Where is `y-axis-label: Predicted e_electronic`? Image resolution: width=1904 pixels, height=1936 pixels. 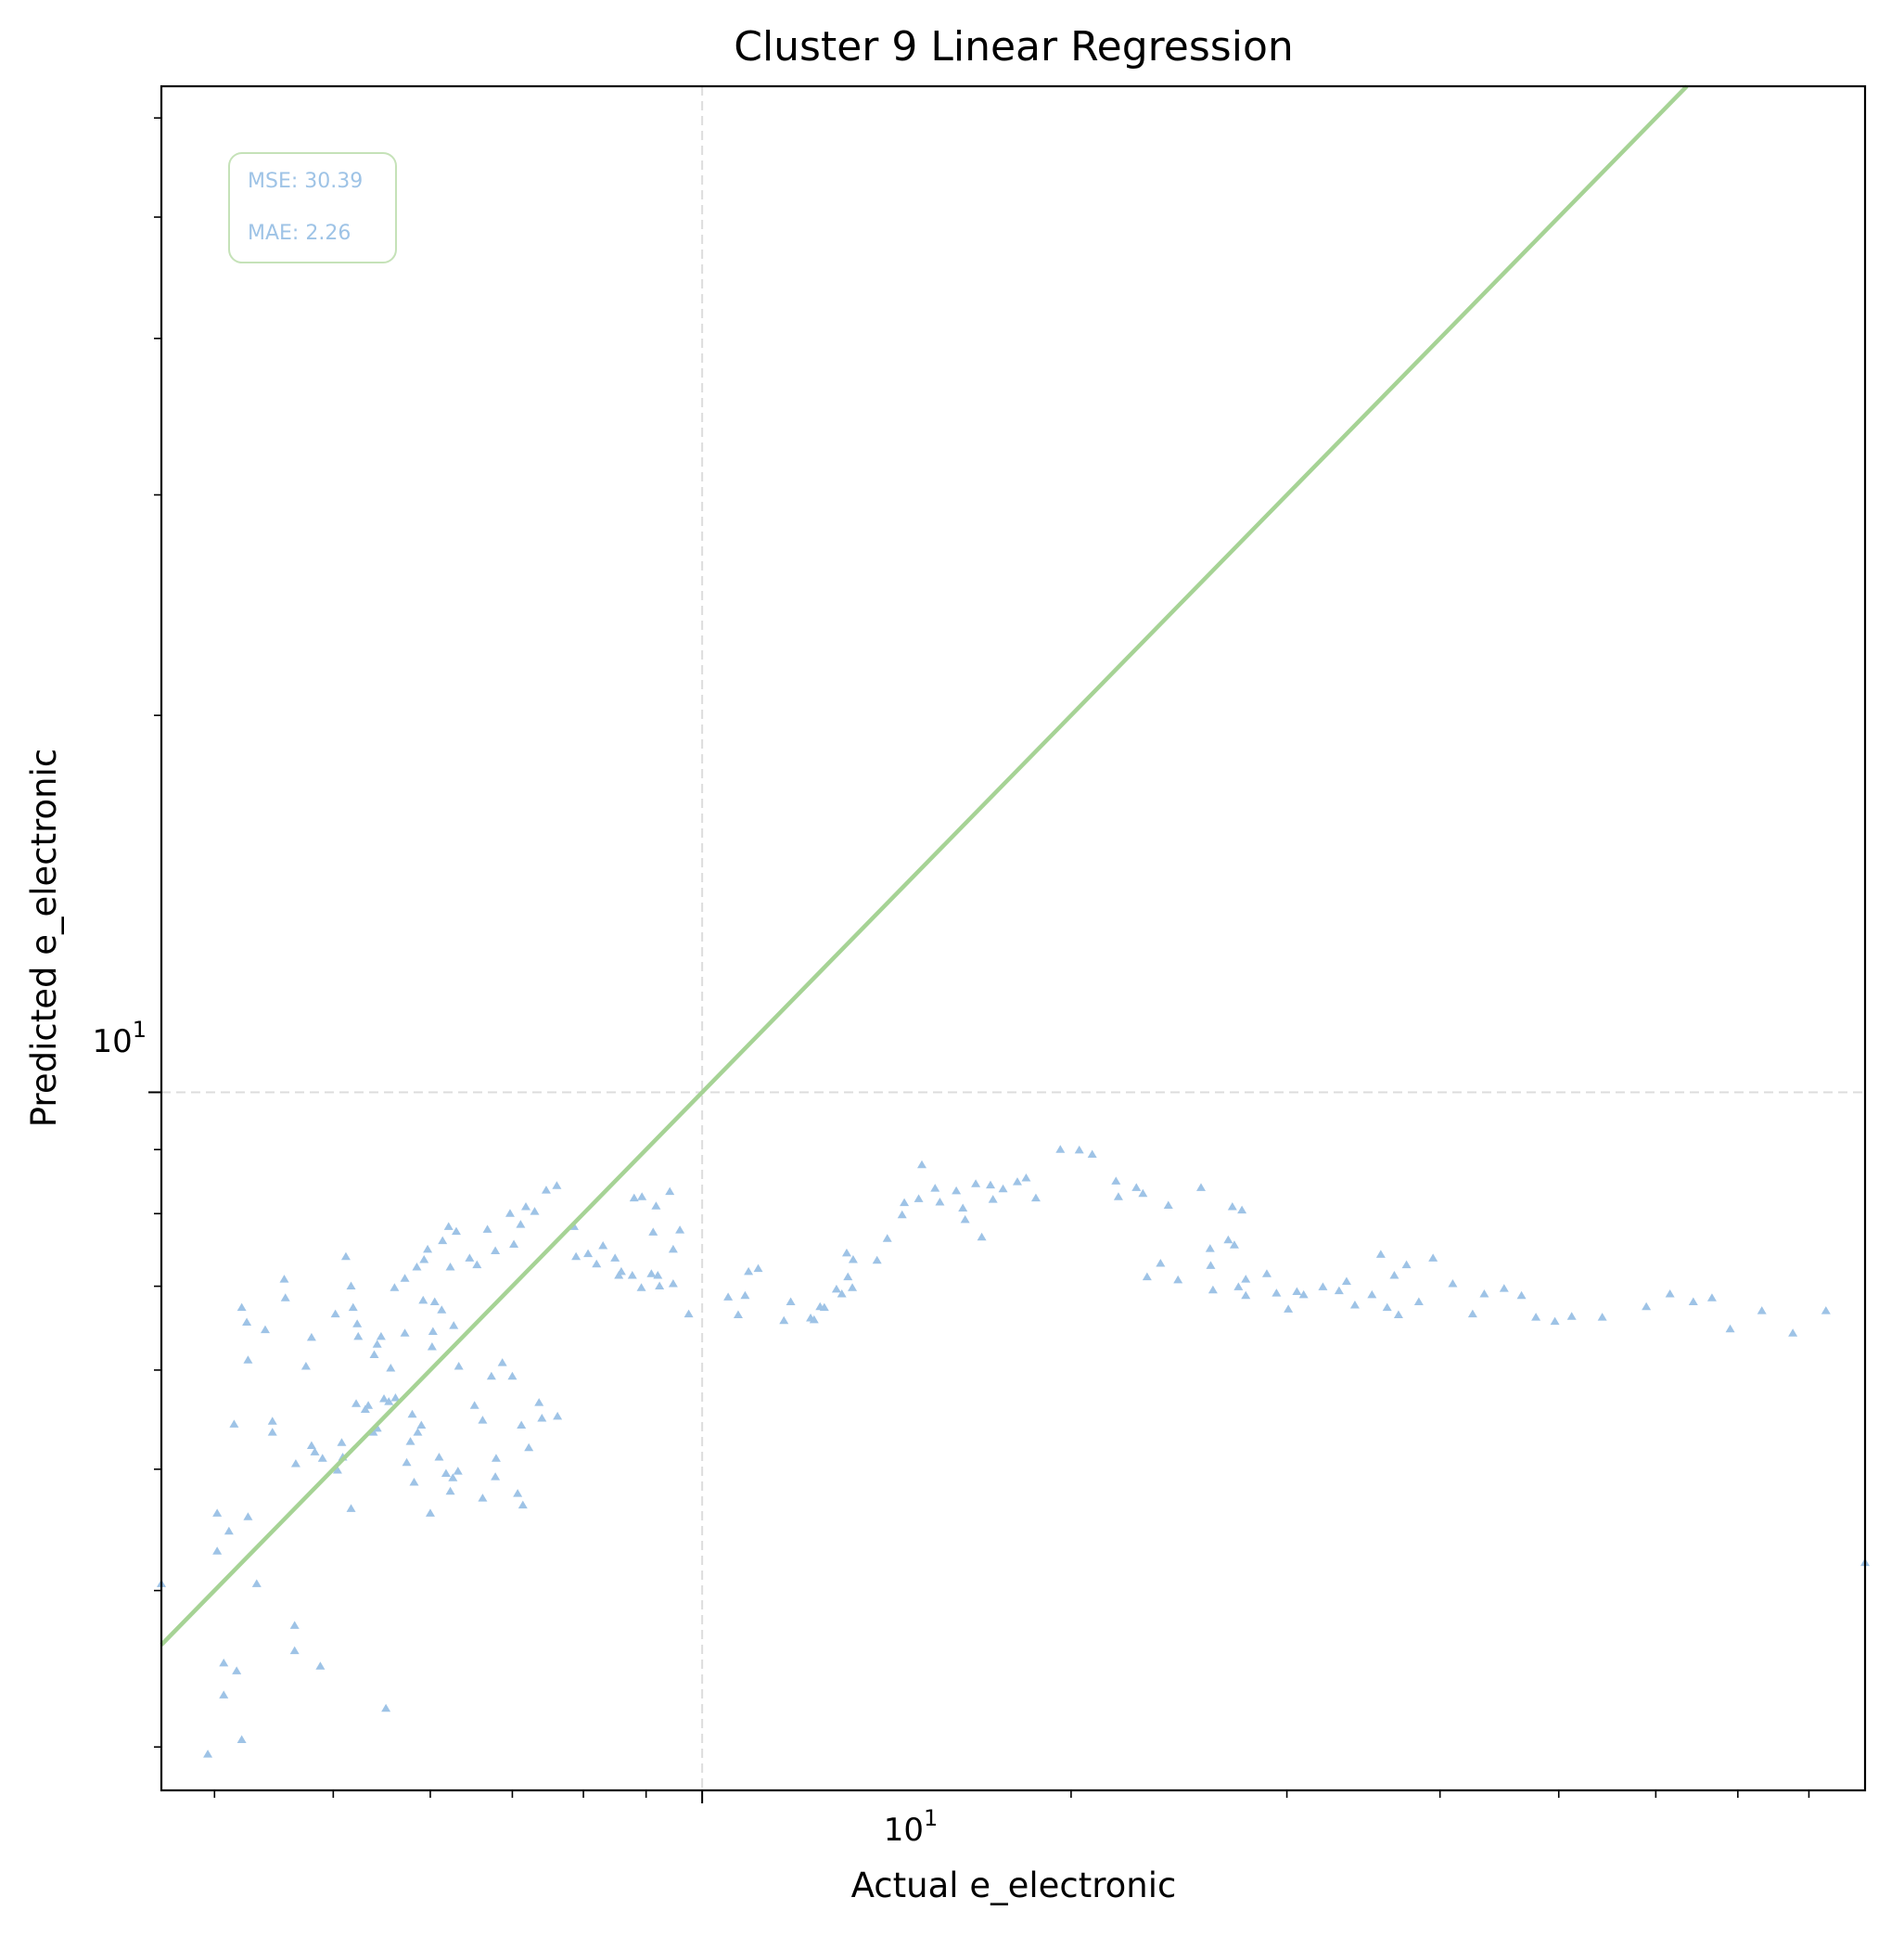
y-axis-label: Predicted e_electronic is located at coordinates (44, 938).